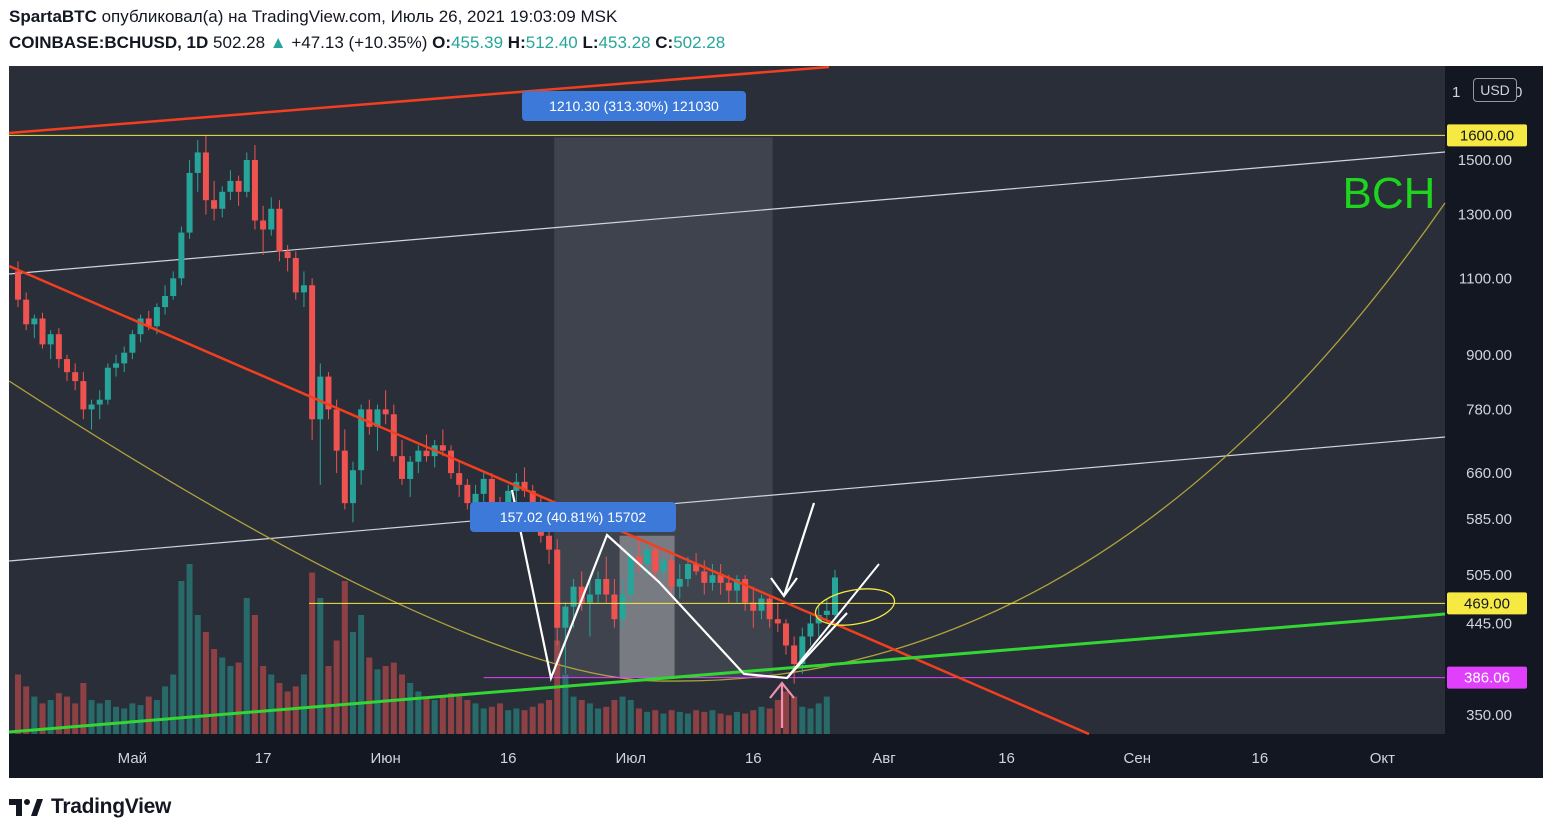 The image size is (1552, 833). What do you see at coordinates (385, 758) in the screenshot?
I see `time-tick-label: Июн` at bounding box center [385, 758].